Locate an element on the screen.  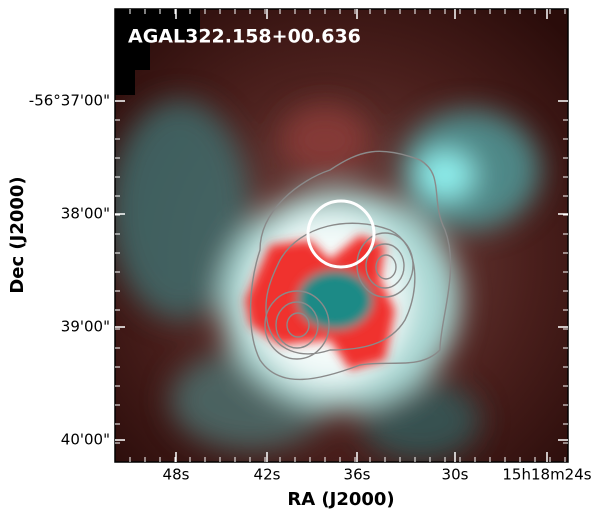
y-axis-label: Dec (J2000) is located at coordinates (17, 234).